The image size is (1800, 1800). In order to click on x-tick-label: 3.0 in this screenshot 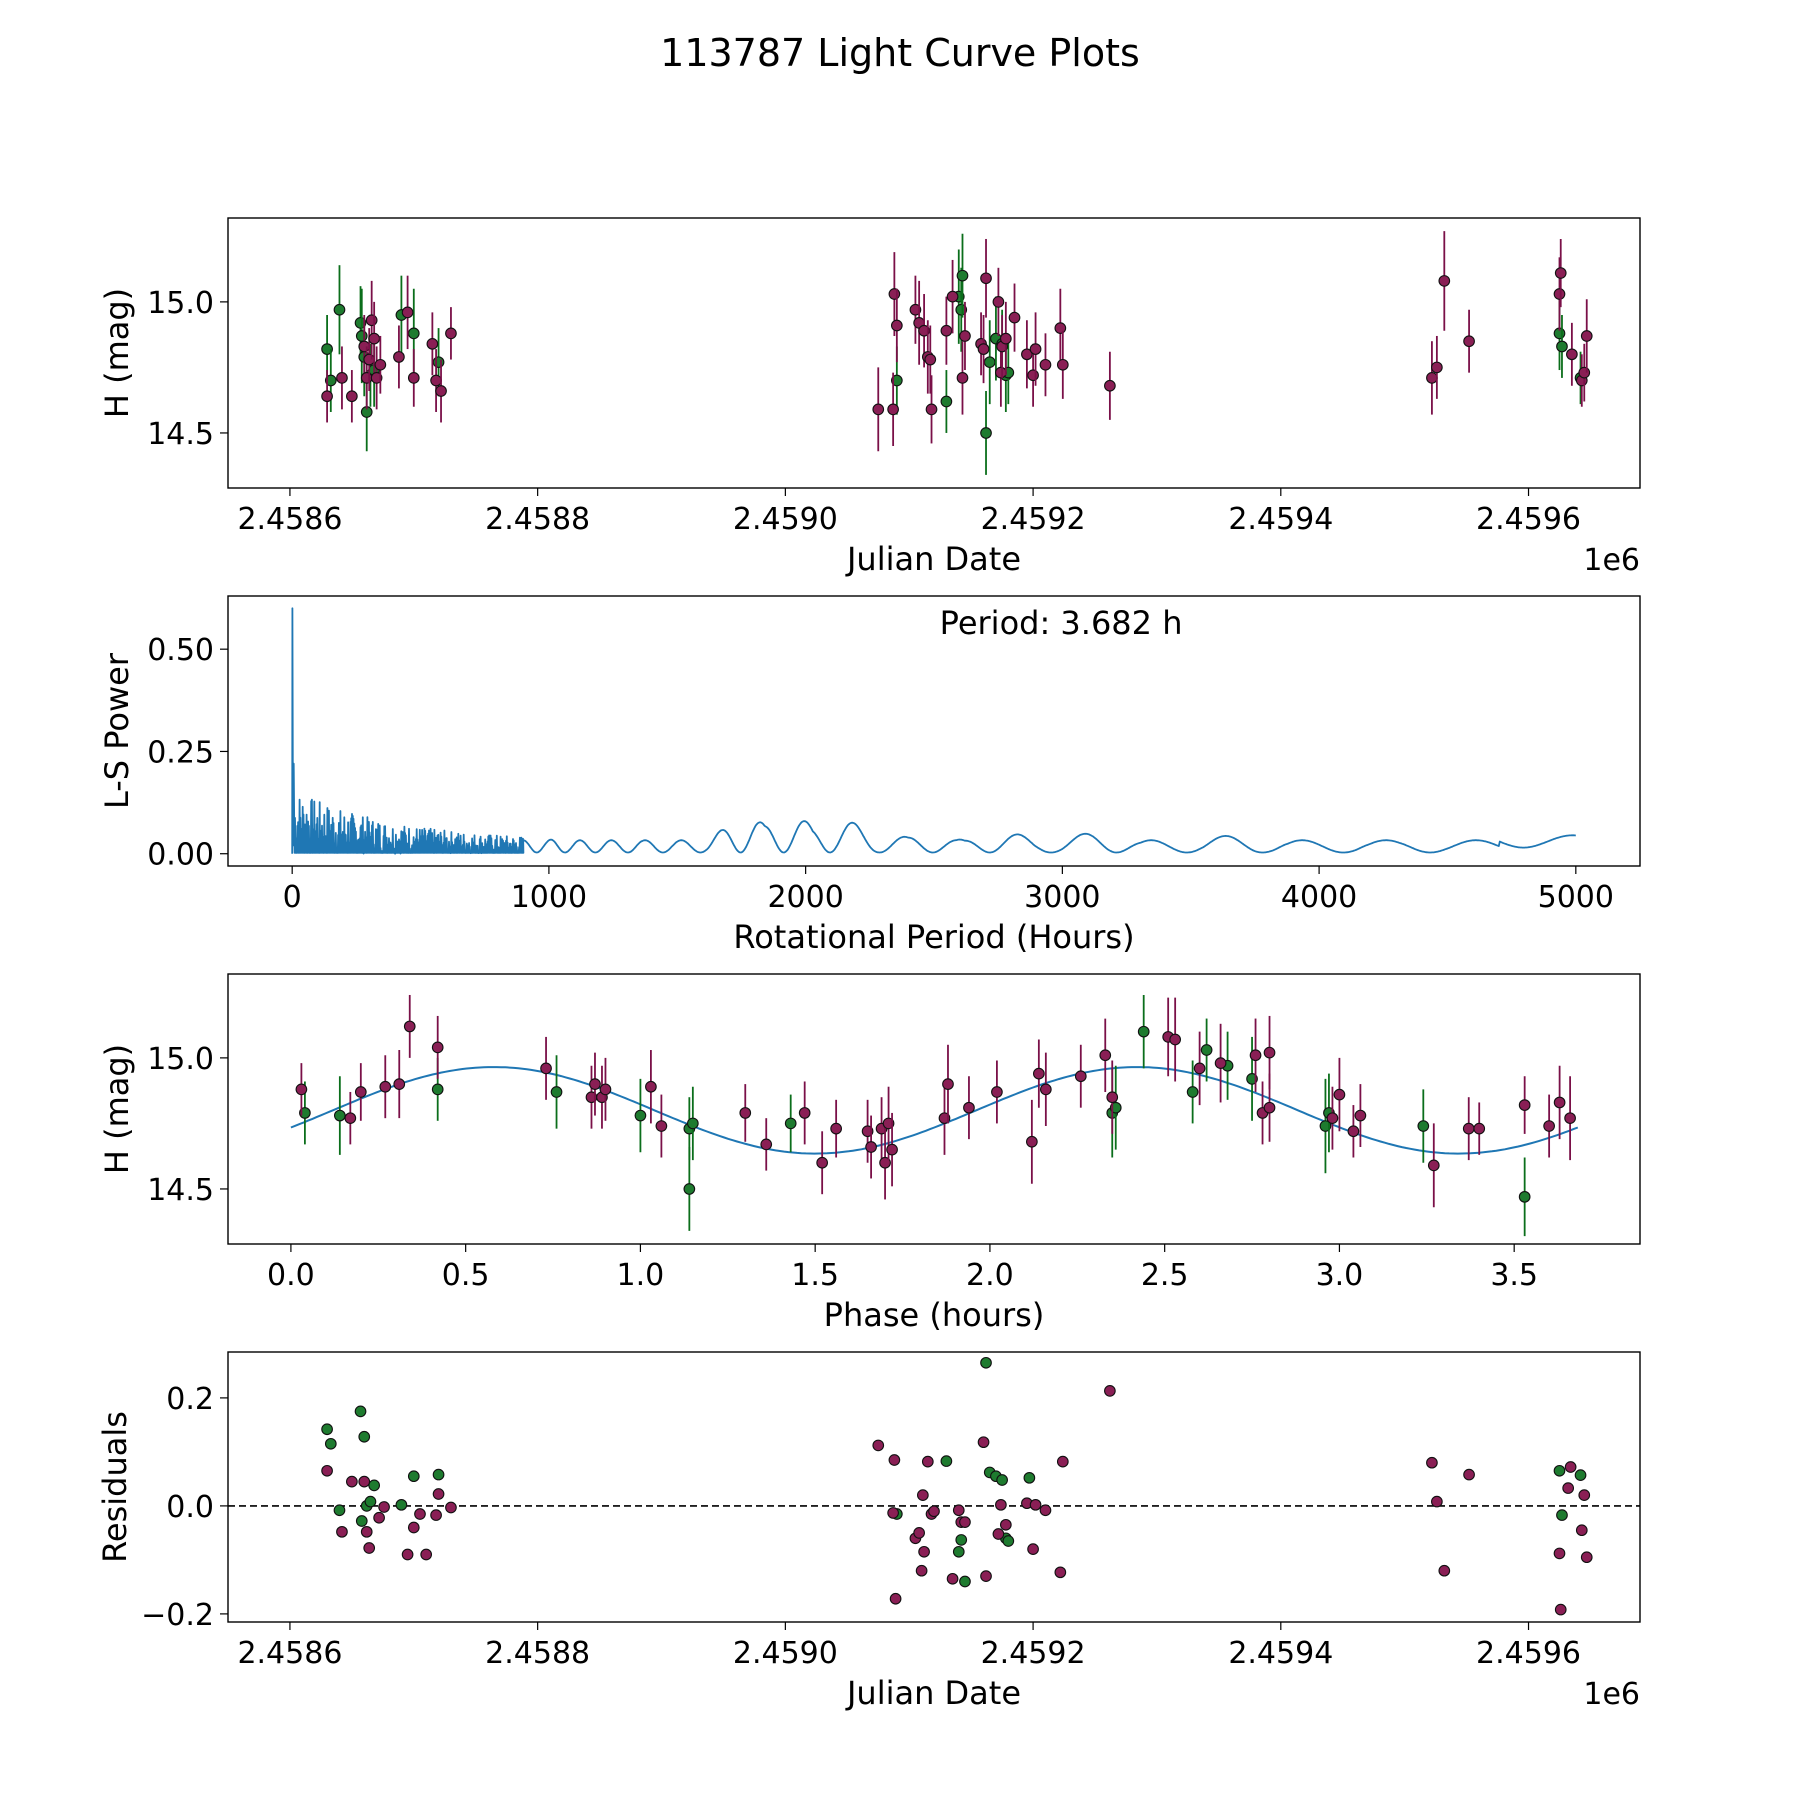, I will do `click(1340, 1275)`.